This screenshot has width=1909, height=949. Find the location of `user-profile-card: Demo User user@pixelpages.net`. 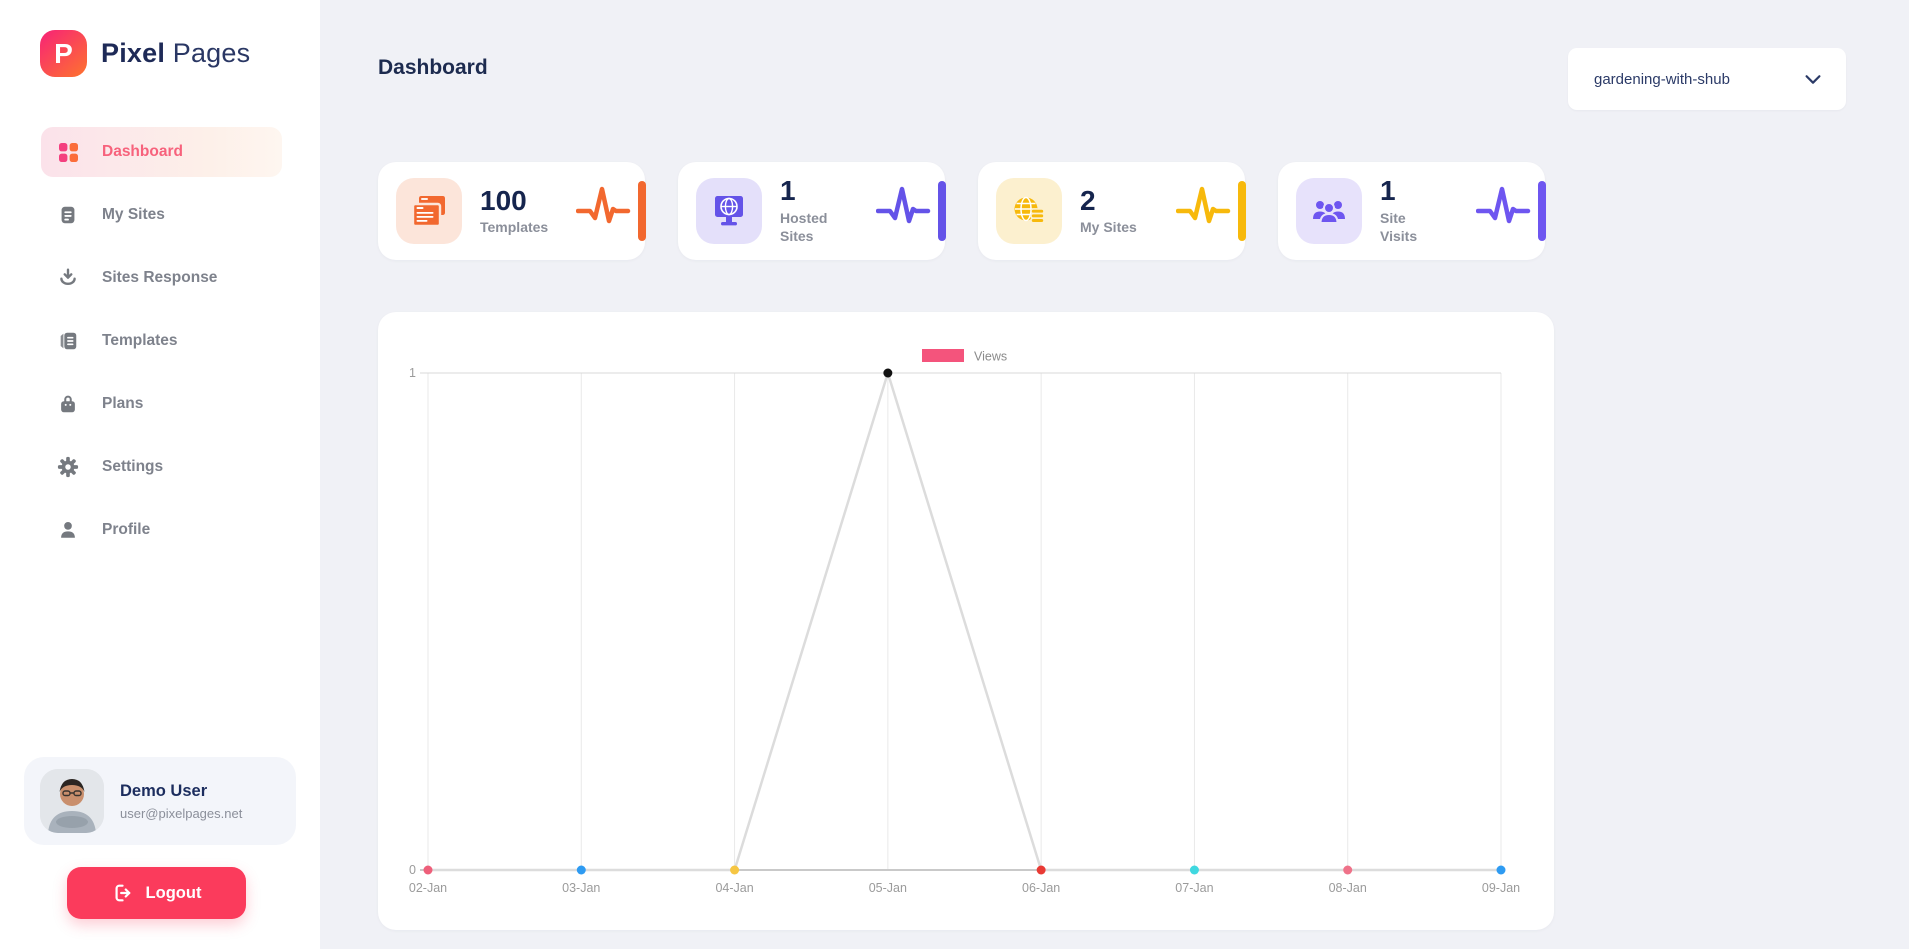

user-profile-card: Demo User user@pixelpages.net is located at coordinates (160, 801).